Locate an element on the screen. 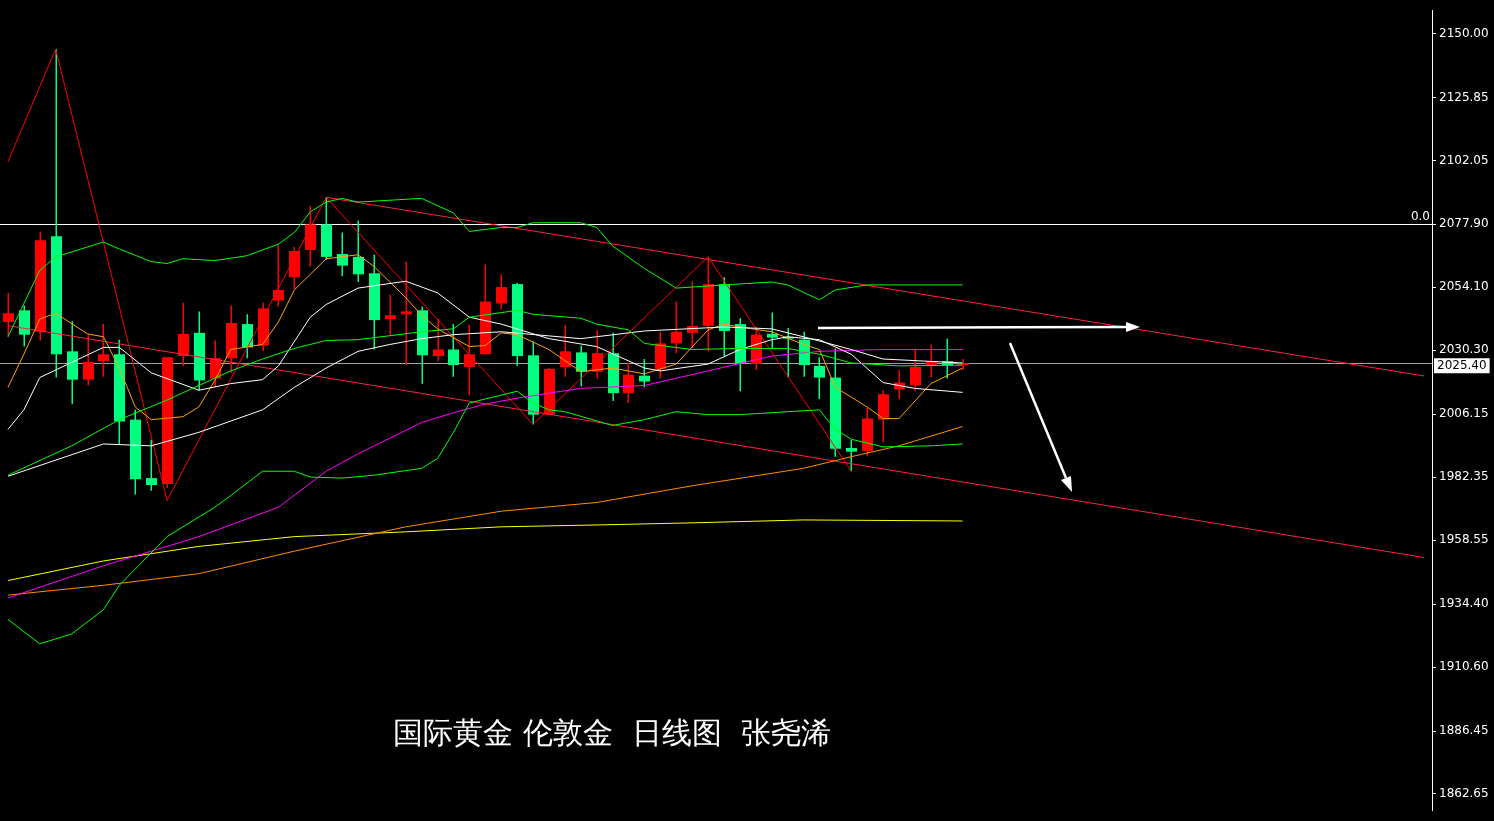  y-tick-label: 1934.40 is located at coordinates (1464, 603).